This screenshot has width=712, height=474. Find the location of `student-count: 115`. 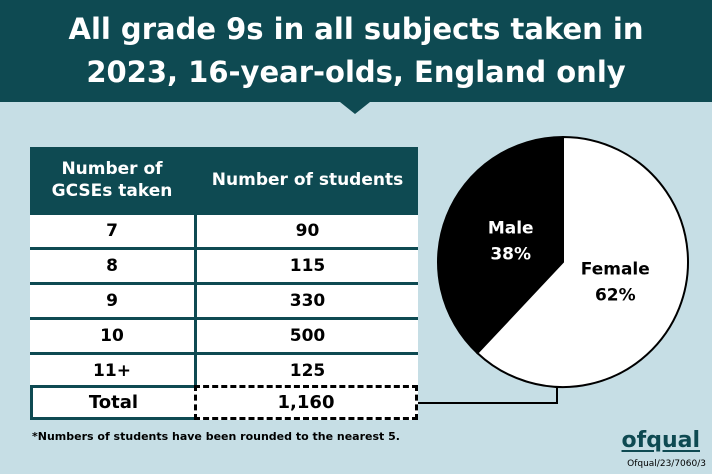

student-count: 115 is located at coordinates (307, 266).